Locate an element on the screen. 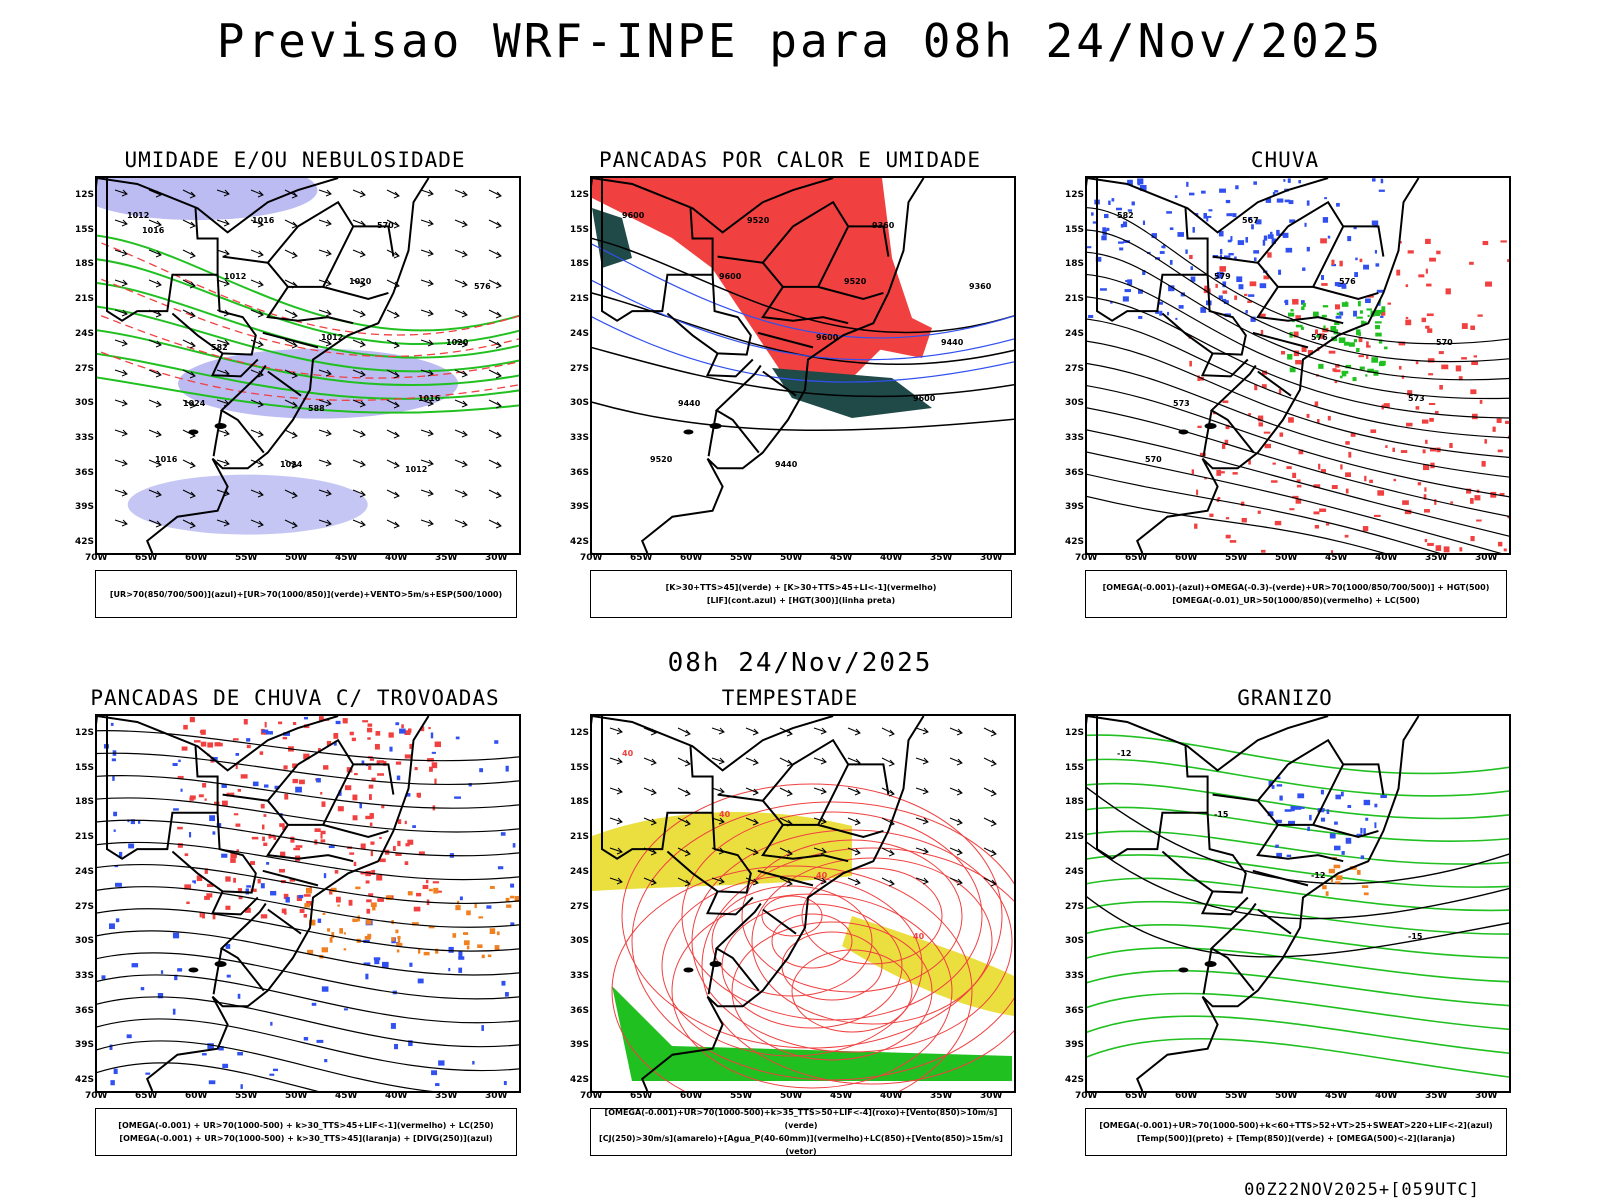 The width and height of the screenshot is (1600, 1200). longitude-tick-label: 35W is located at coordinates (941, 558).